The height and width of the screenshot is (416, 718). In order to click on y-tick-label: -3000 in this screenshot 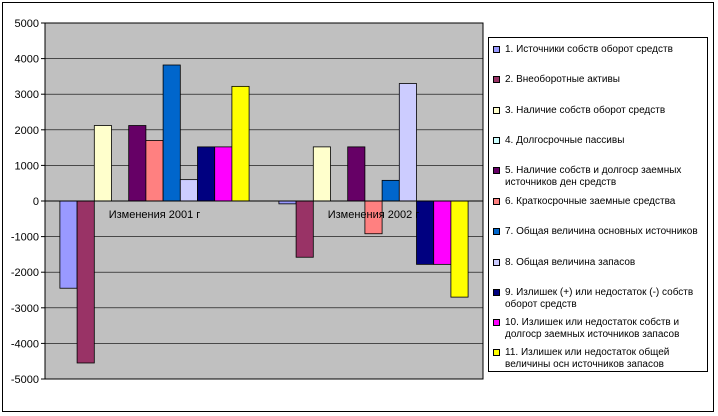, I will do `click(25, 309)`.